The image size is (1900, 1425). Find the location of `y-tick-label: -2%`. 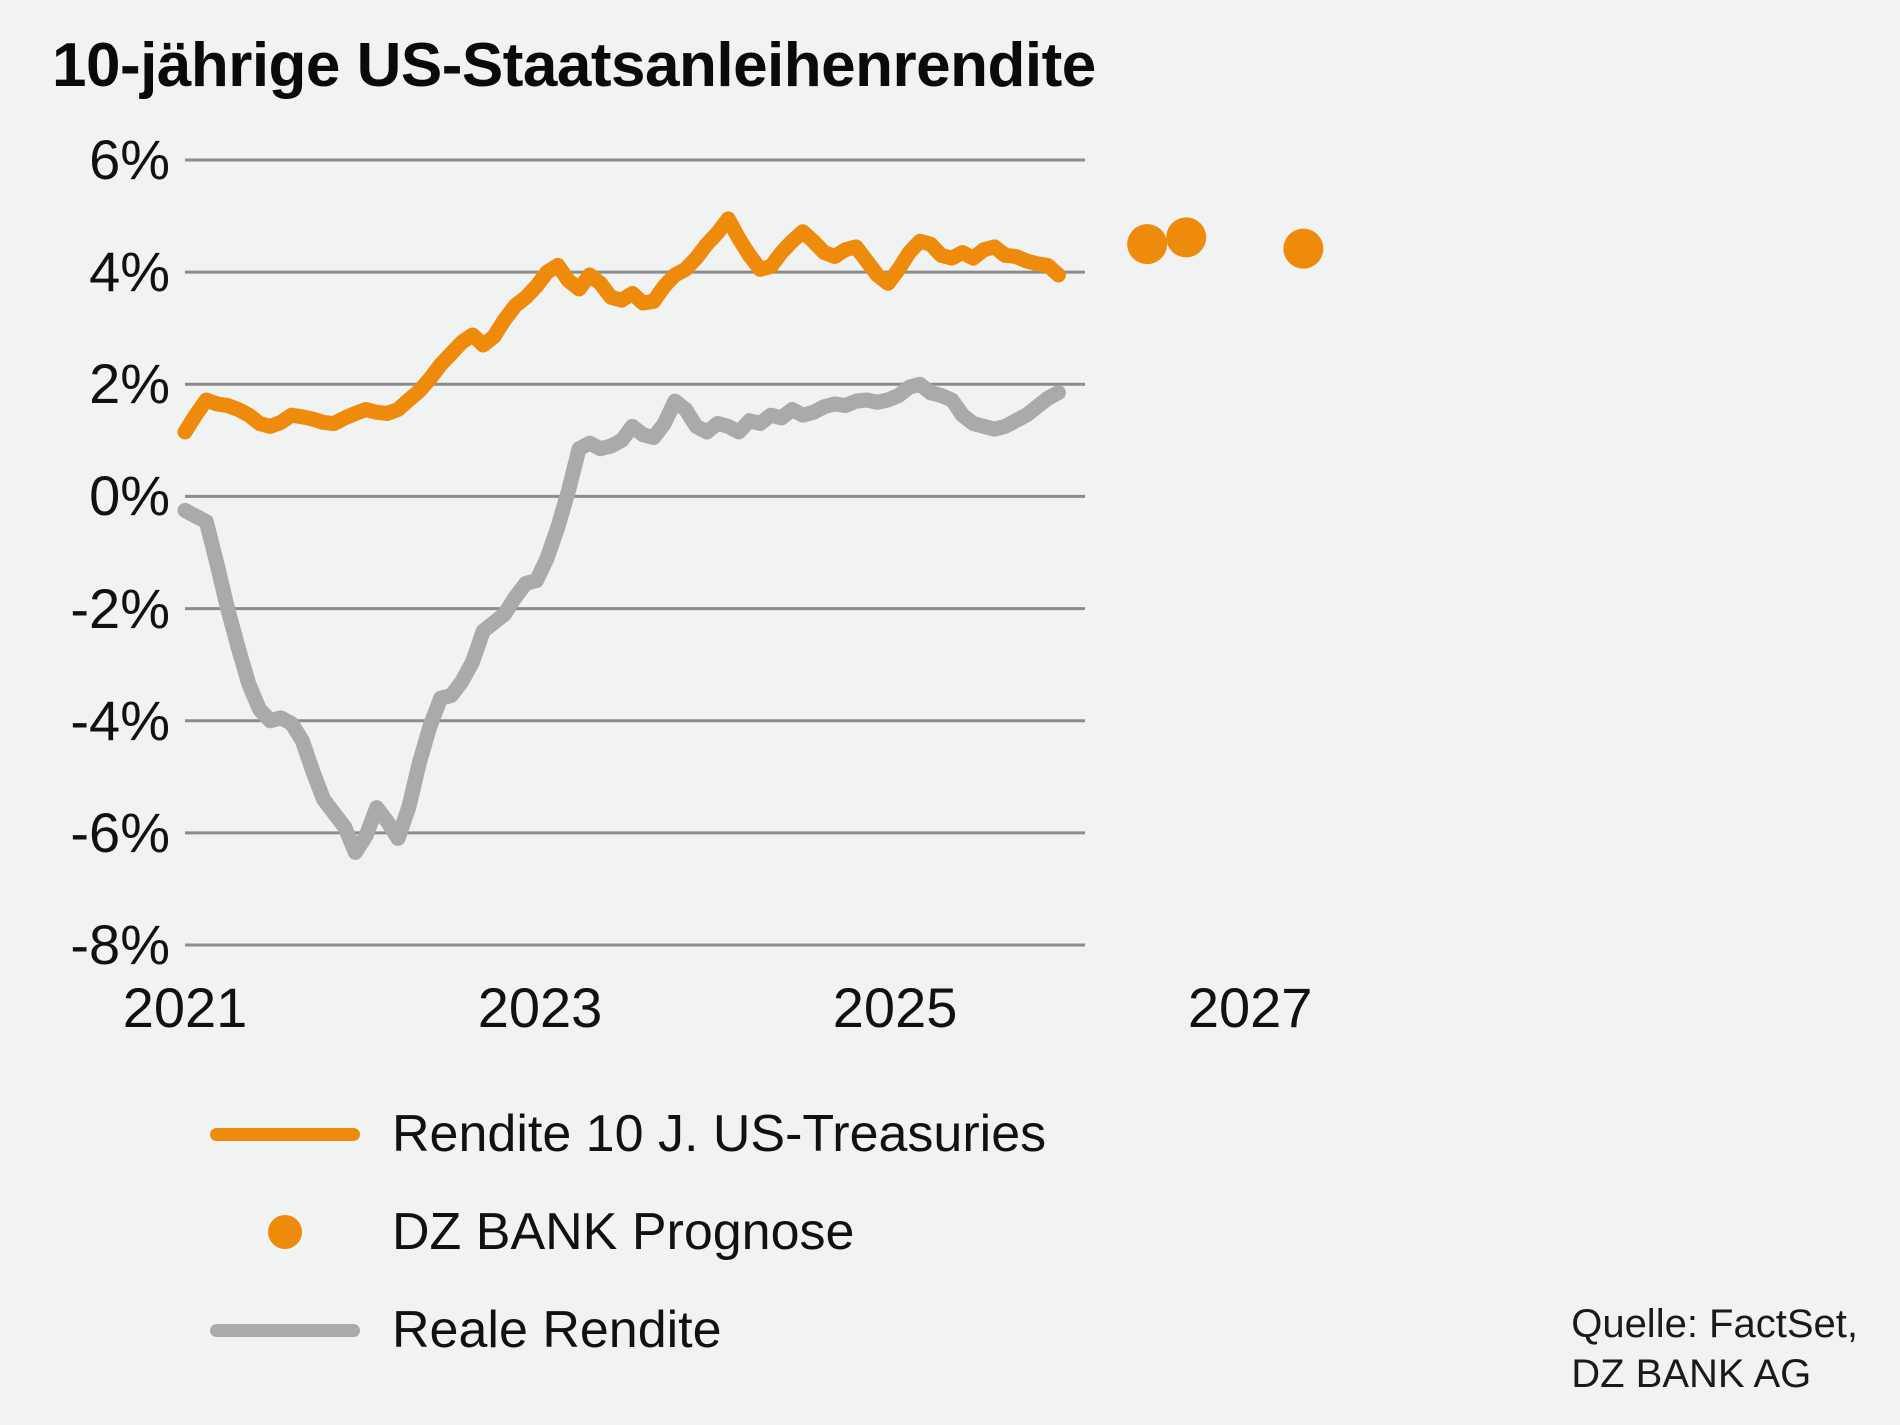

y-tick-label: -2% is located at coordinates (120, 608).